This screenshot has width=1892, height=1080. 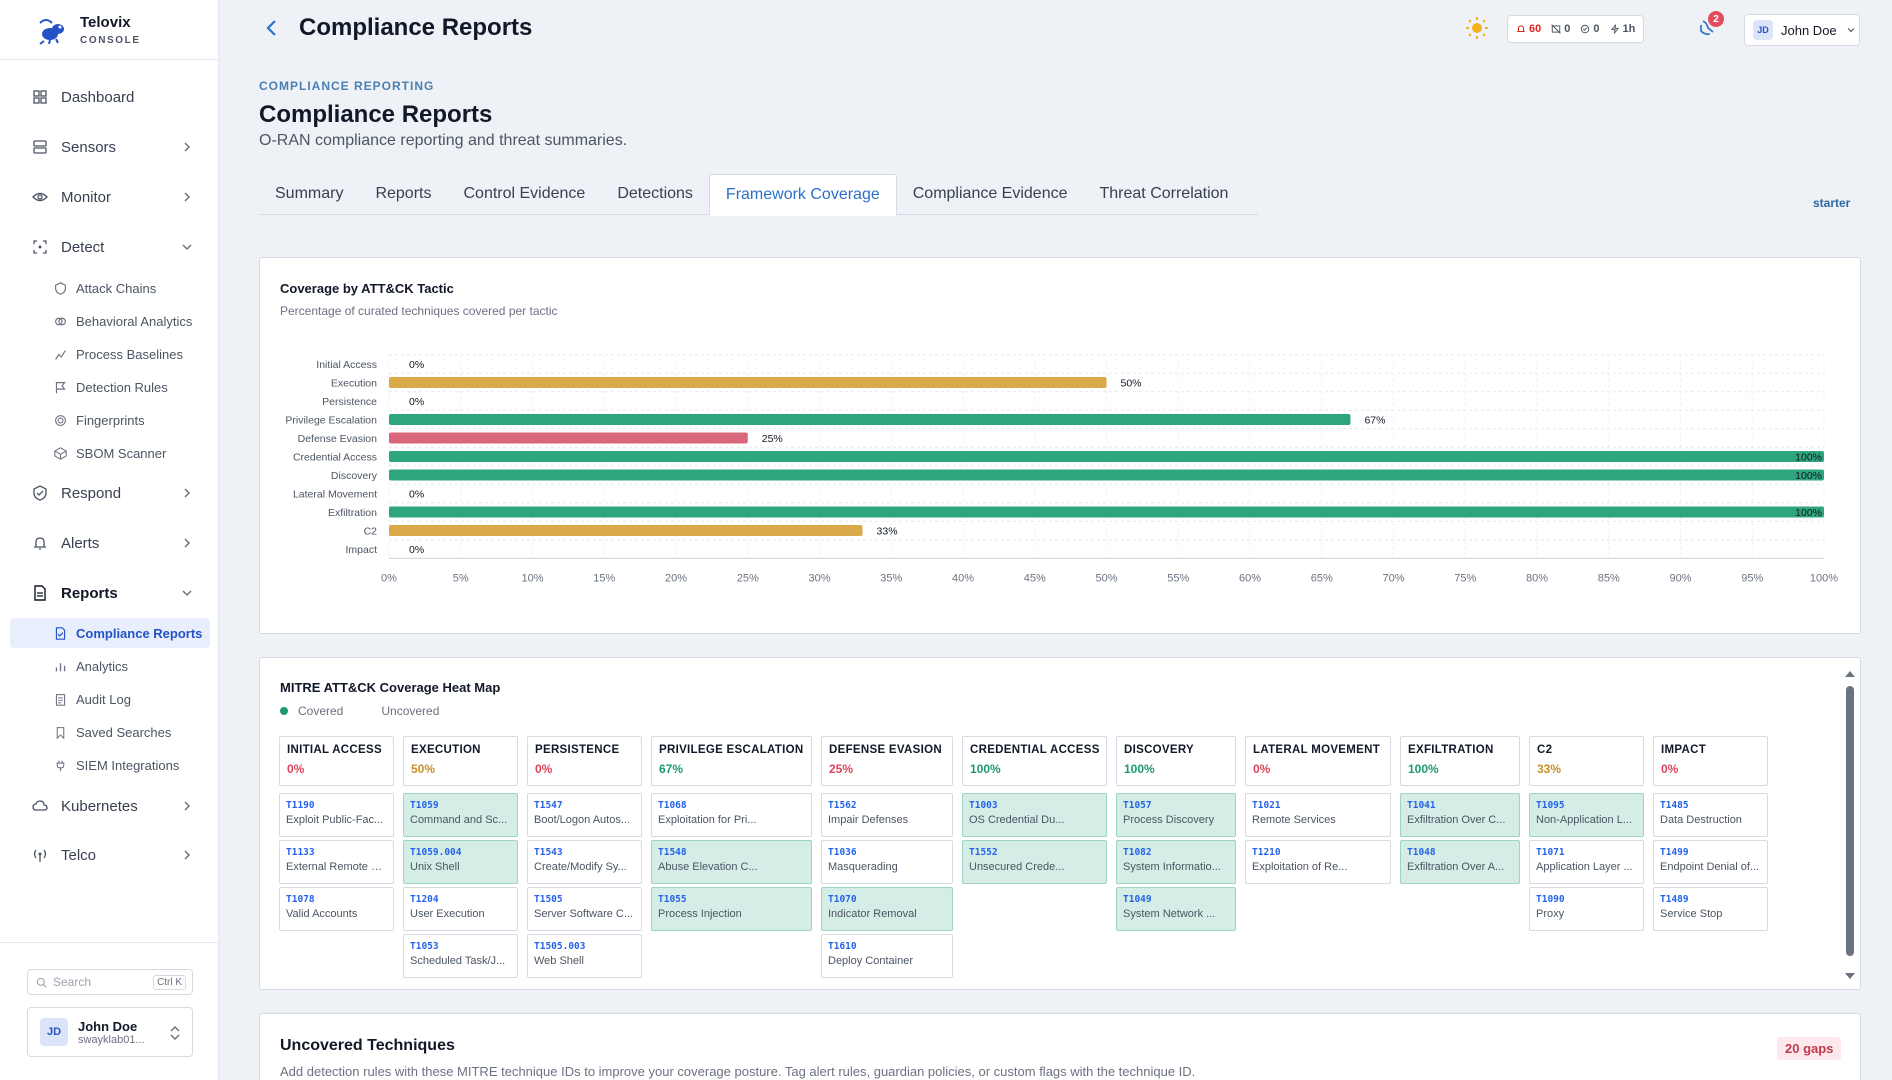 I want to click on technique-cell: T1070 Indicator Removal, so click(x=887, y=909).